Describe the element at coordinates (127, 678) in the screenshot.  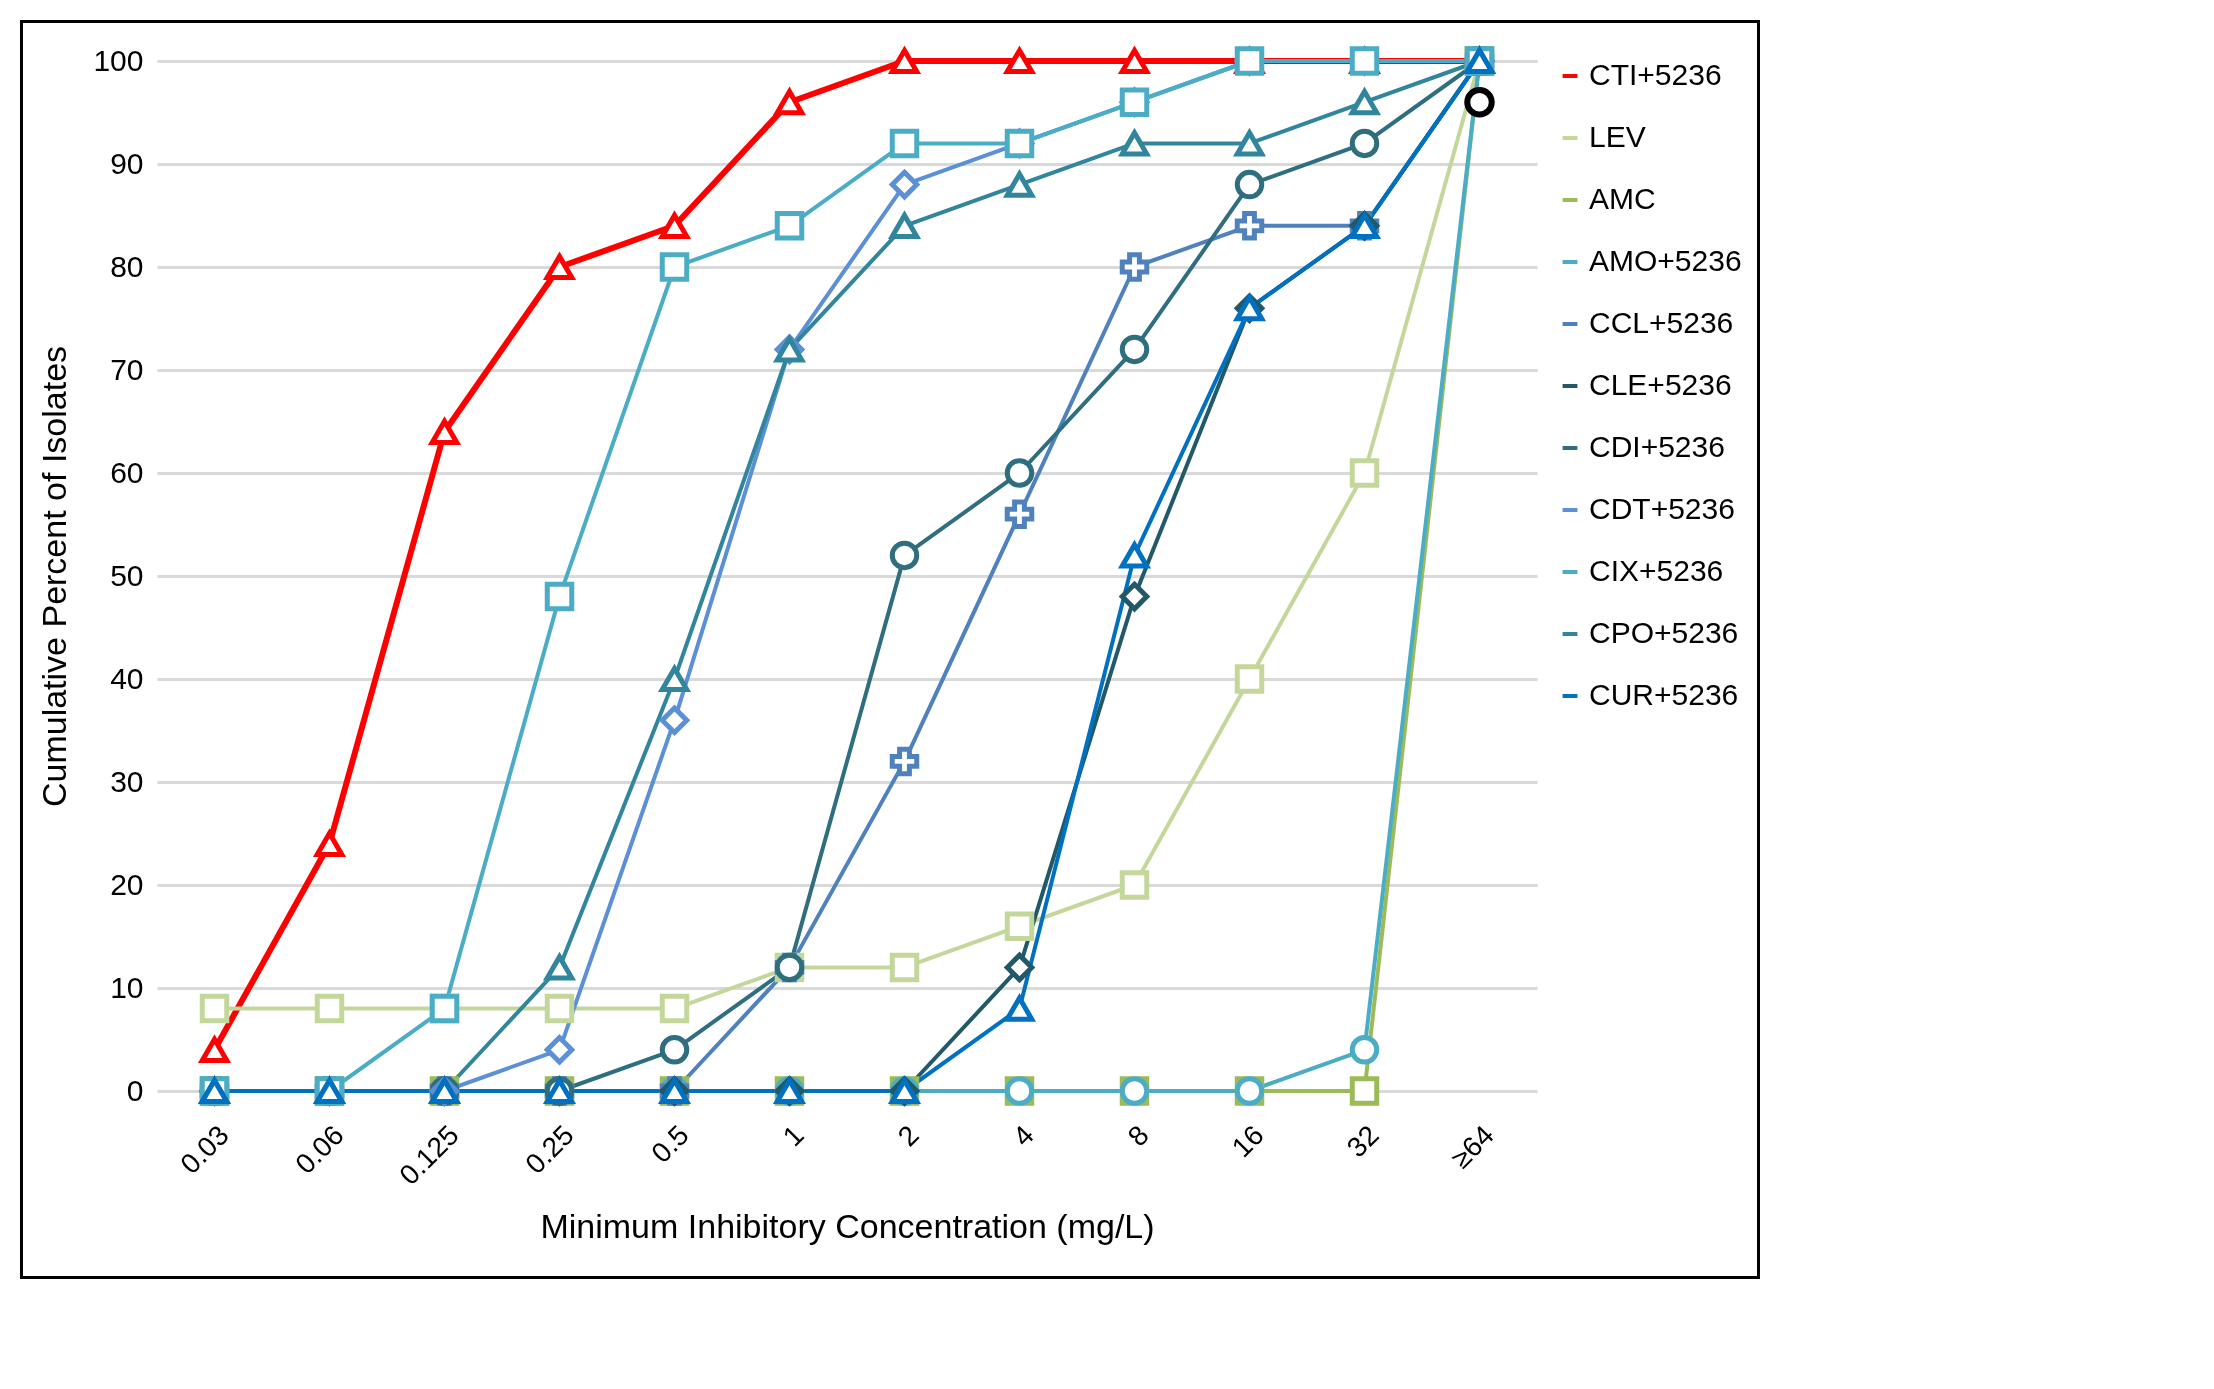
I see `y-tick-label: 40` at that location.